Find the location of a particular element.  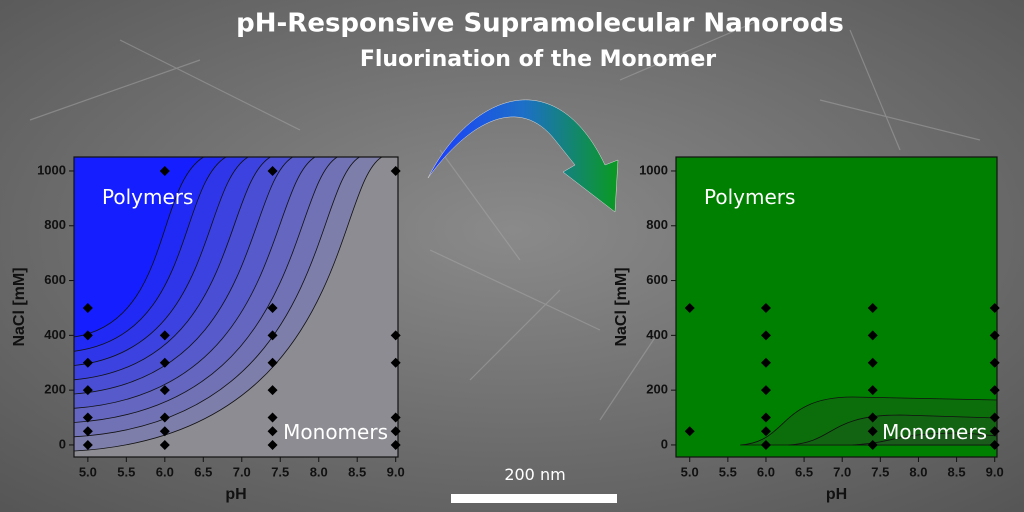

contour-band is located at coordinates (139, 247).